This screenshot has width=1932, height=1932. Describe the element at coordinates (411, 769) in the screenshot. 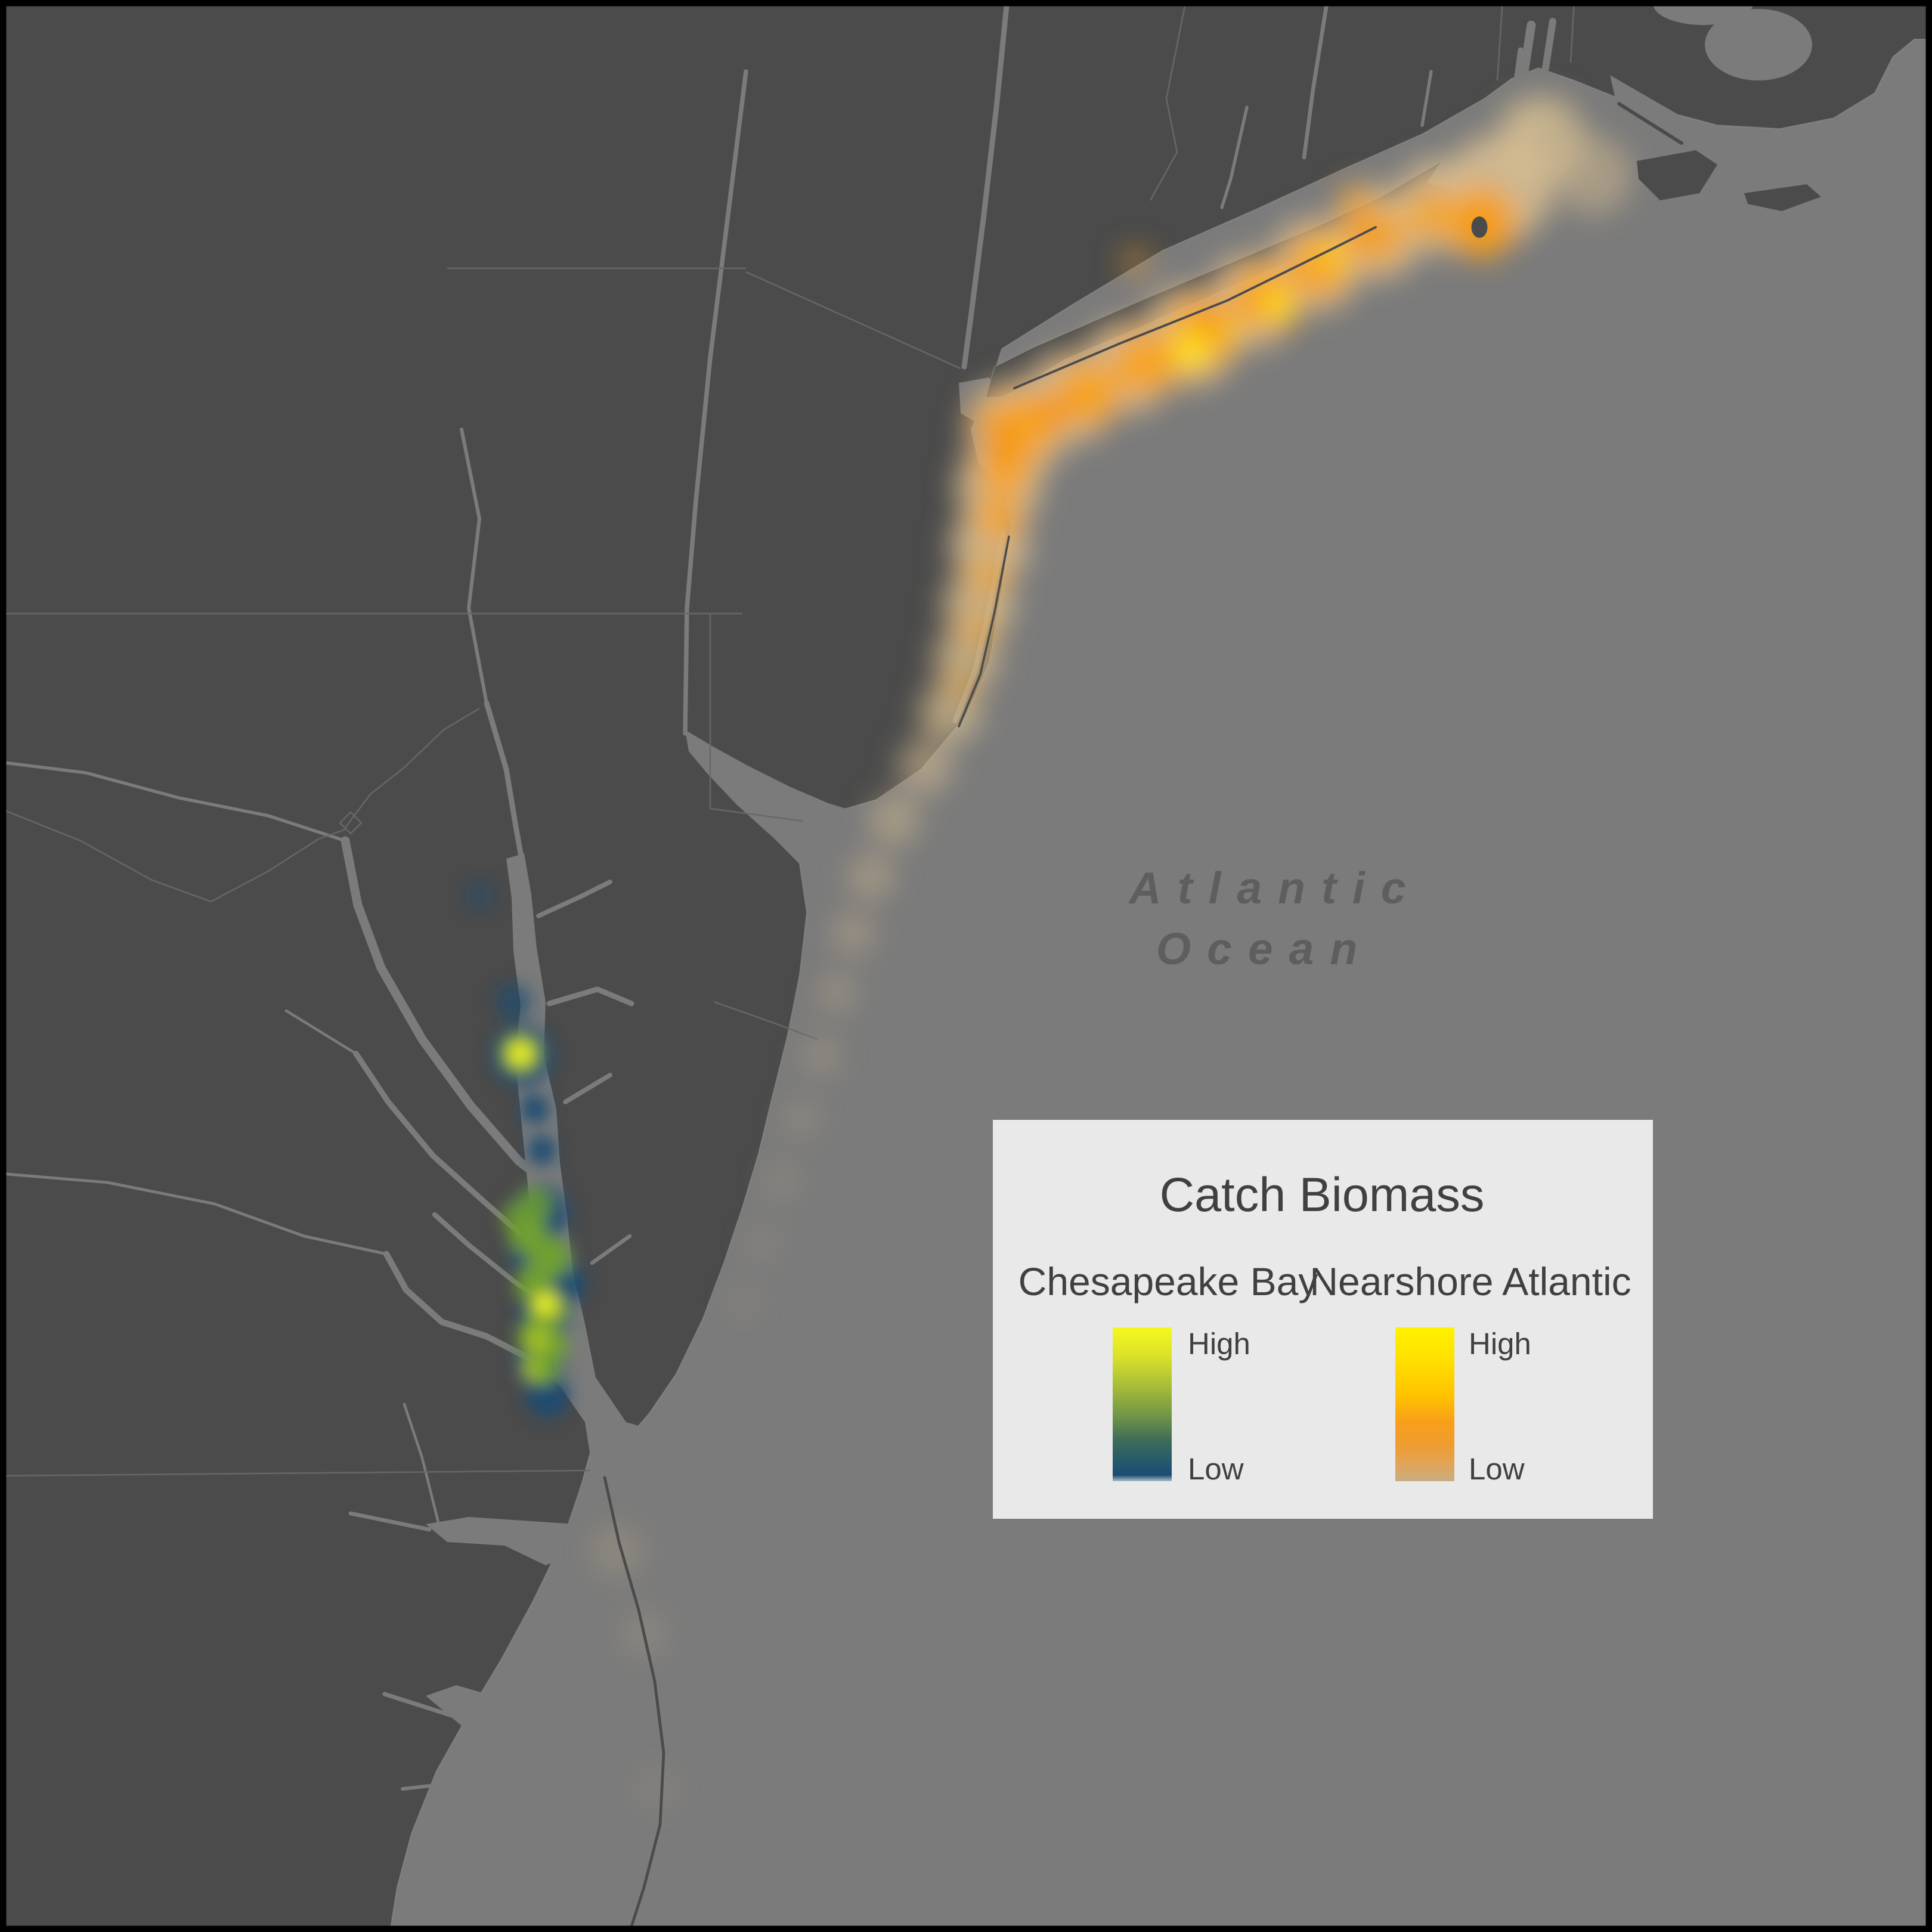

I see `border-md-wv` at that location.